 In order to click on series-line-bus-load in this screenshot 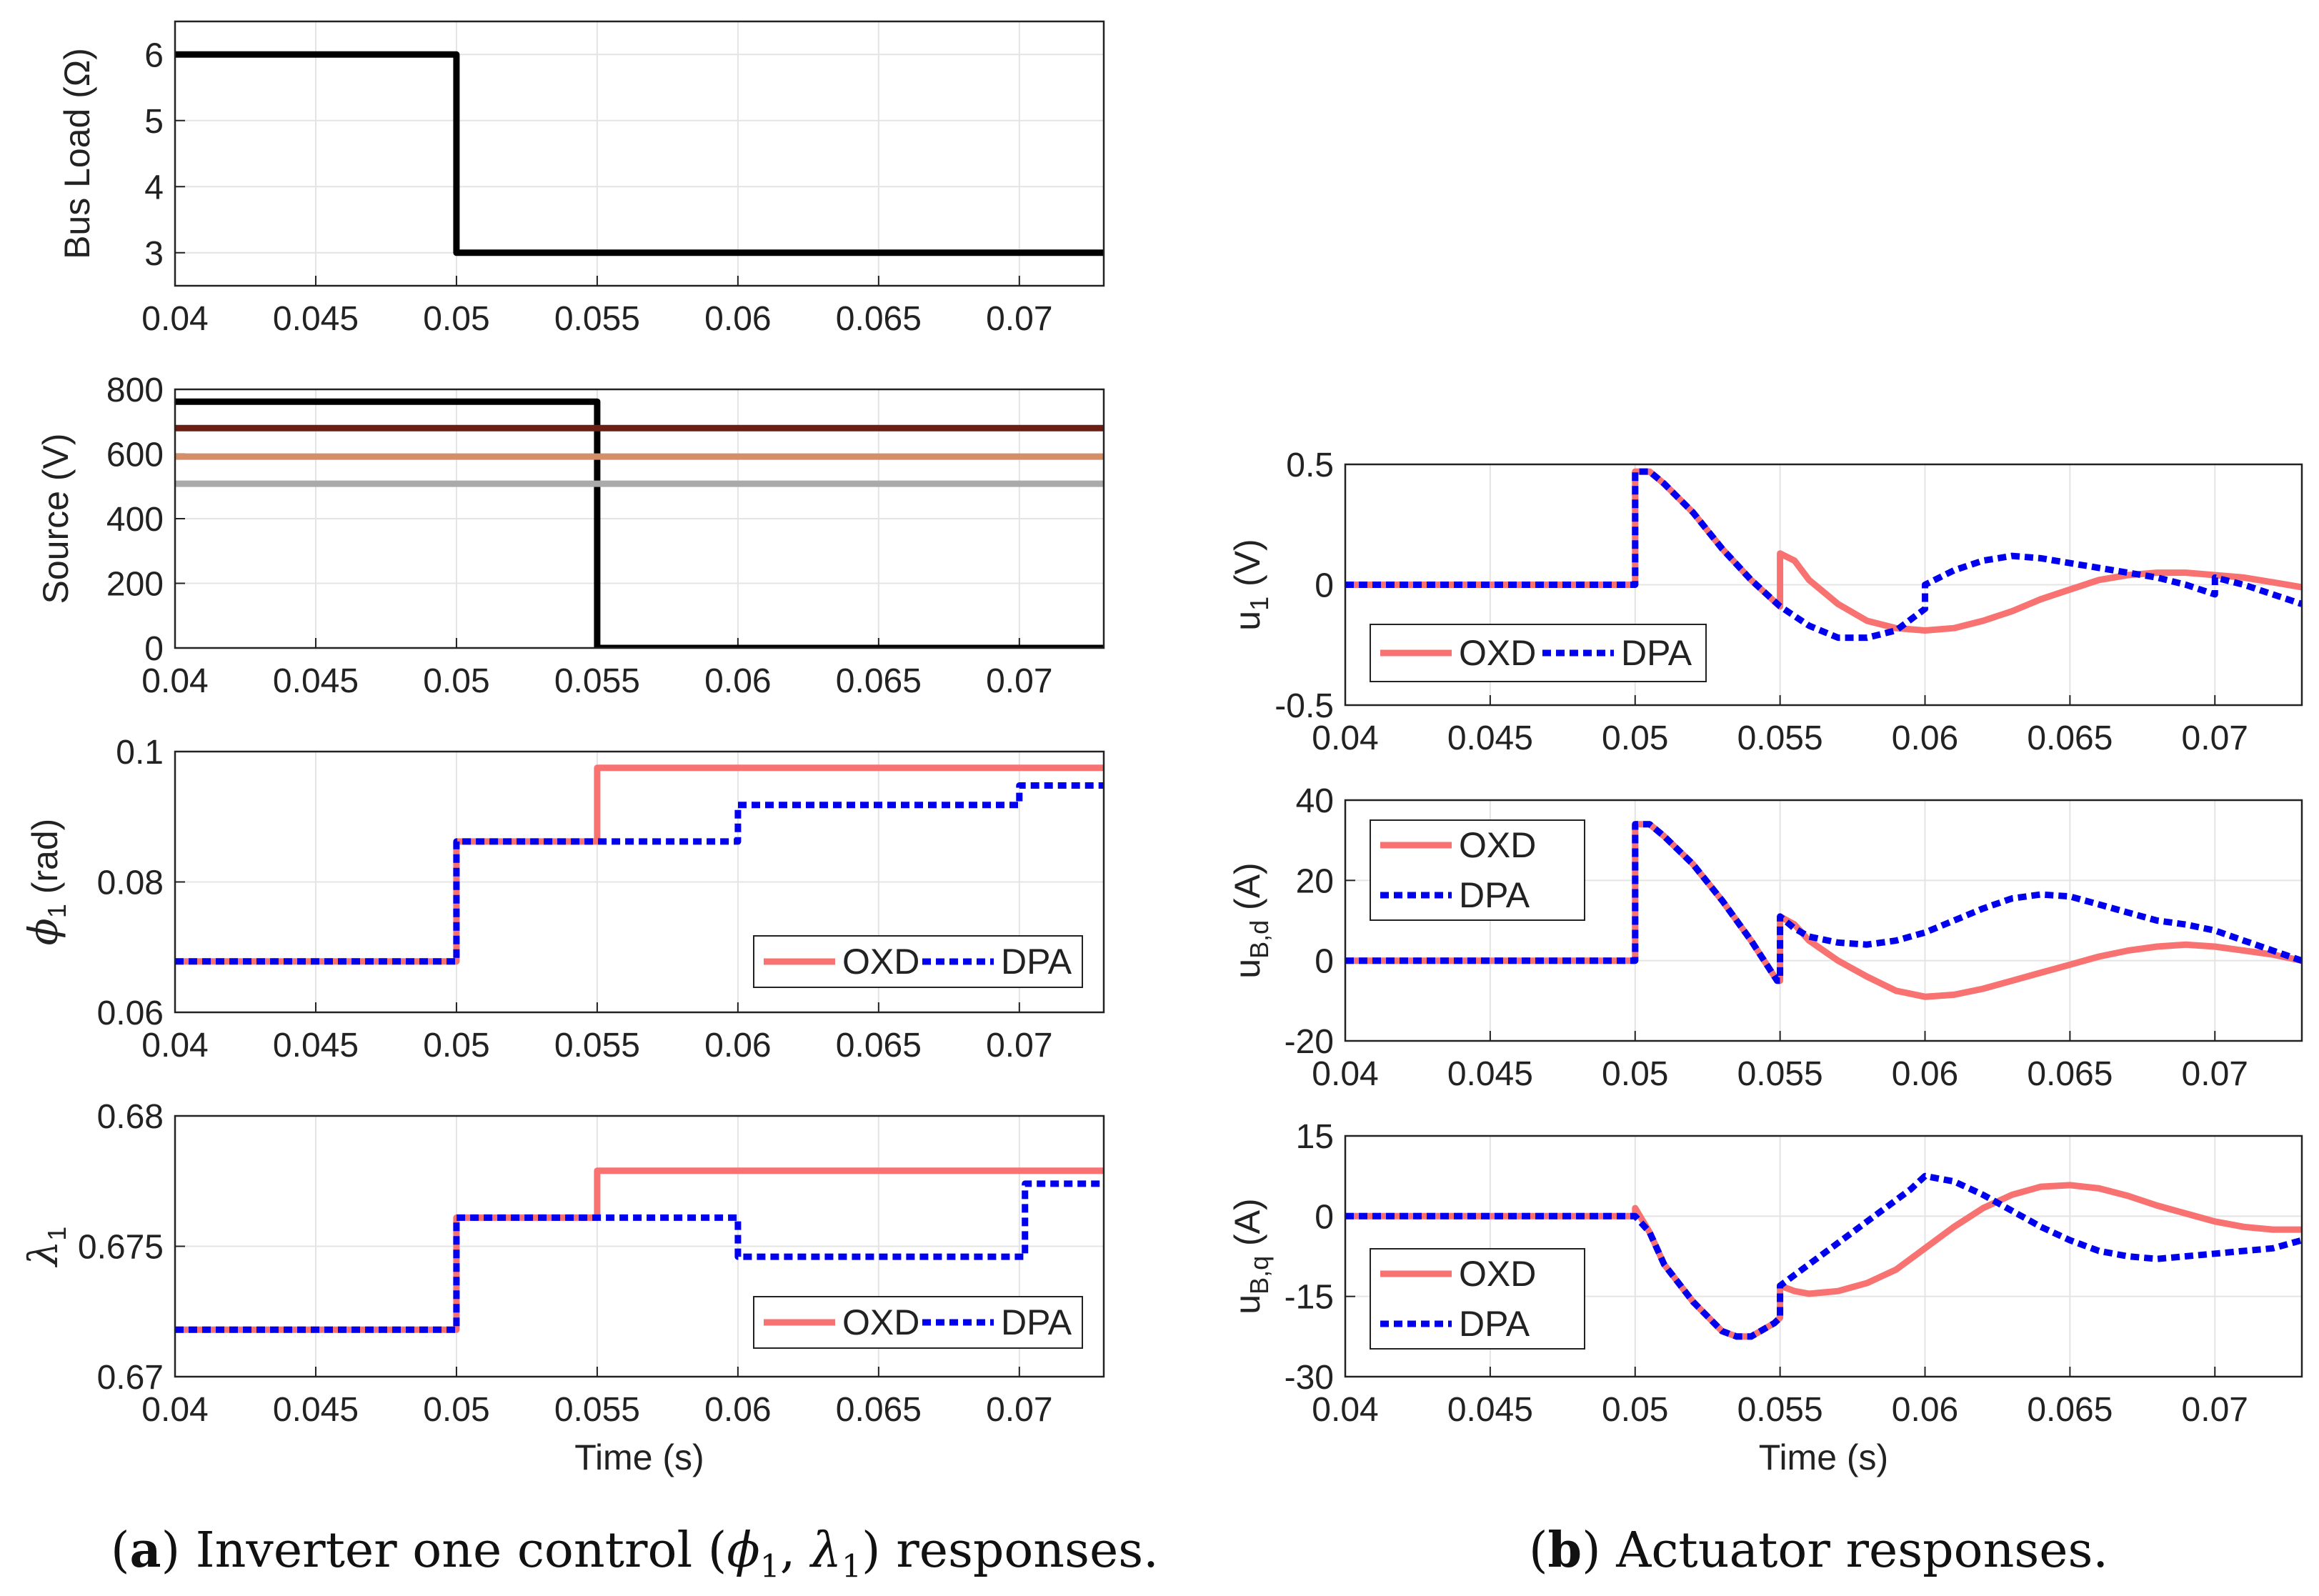, I will do `click(639, 153)`.